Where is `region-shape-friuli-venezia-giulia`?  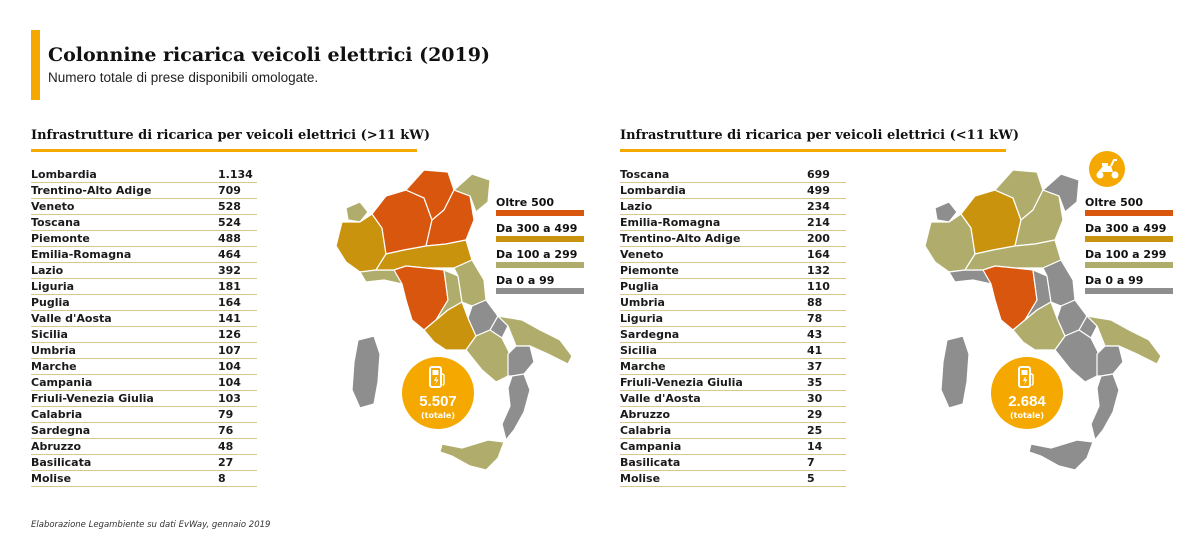
region-shape-friuli-venezia-giulia is located at coordinates (1060, 193).